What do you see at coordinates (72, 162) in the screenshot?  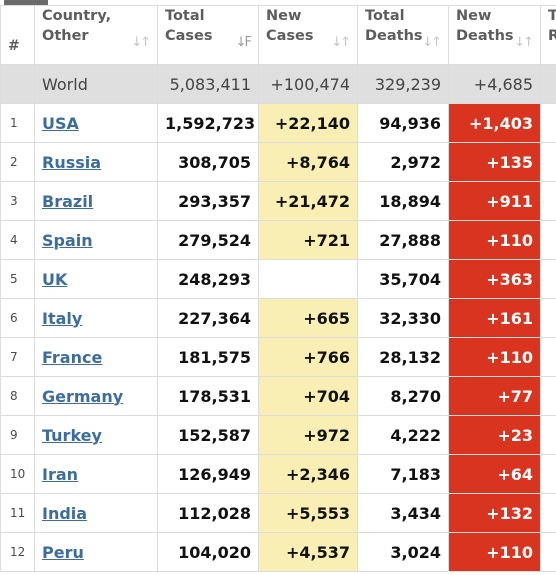 I see `country-link: Russia` at bounding box center [72, 162].